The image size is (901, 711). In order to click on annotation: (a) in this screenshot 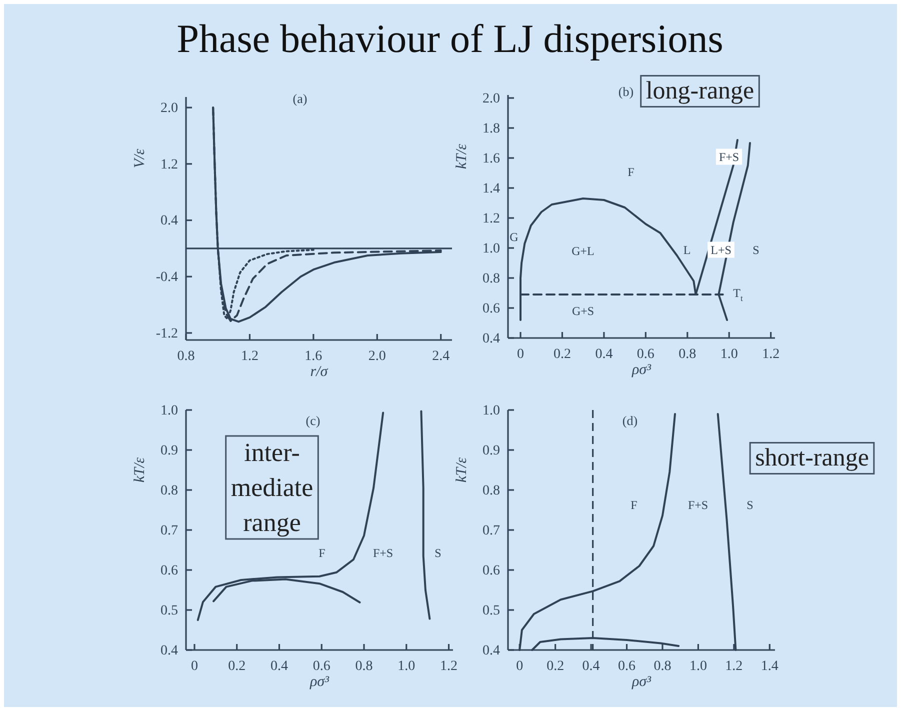, I will do `click(300, 98)`.